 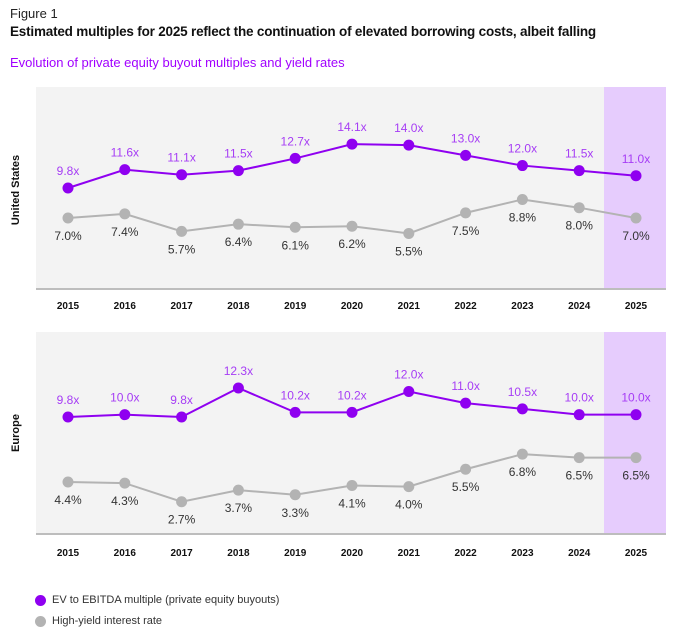 What do you see at coordinates (409, 251) in the screenshot?
I see `yield-data-label: 5.5%` at bounding box center [409, 251].